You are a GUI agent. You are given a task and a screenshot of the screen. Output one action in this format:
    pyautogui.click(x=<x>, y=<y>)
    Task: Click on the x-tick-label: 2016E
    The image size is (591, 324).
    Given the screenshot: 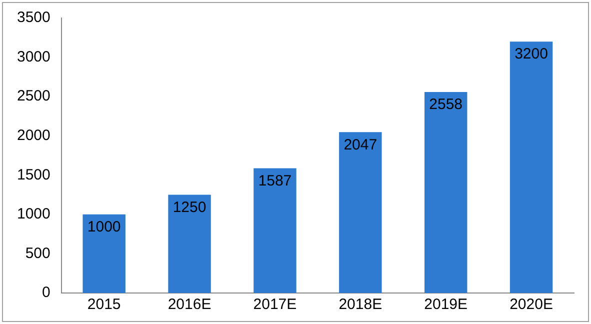 What is the action you would take?
    pyautogui.click(x=190, y=305)
    